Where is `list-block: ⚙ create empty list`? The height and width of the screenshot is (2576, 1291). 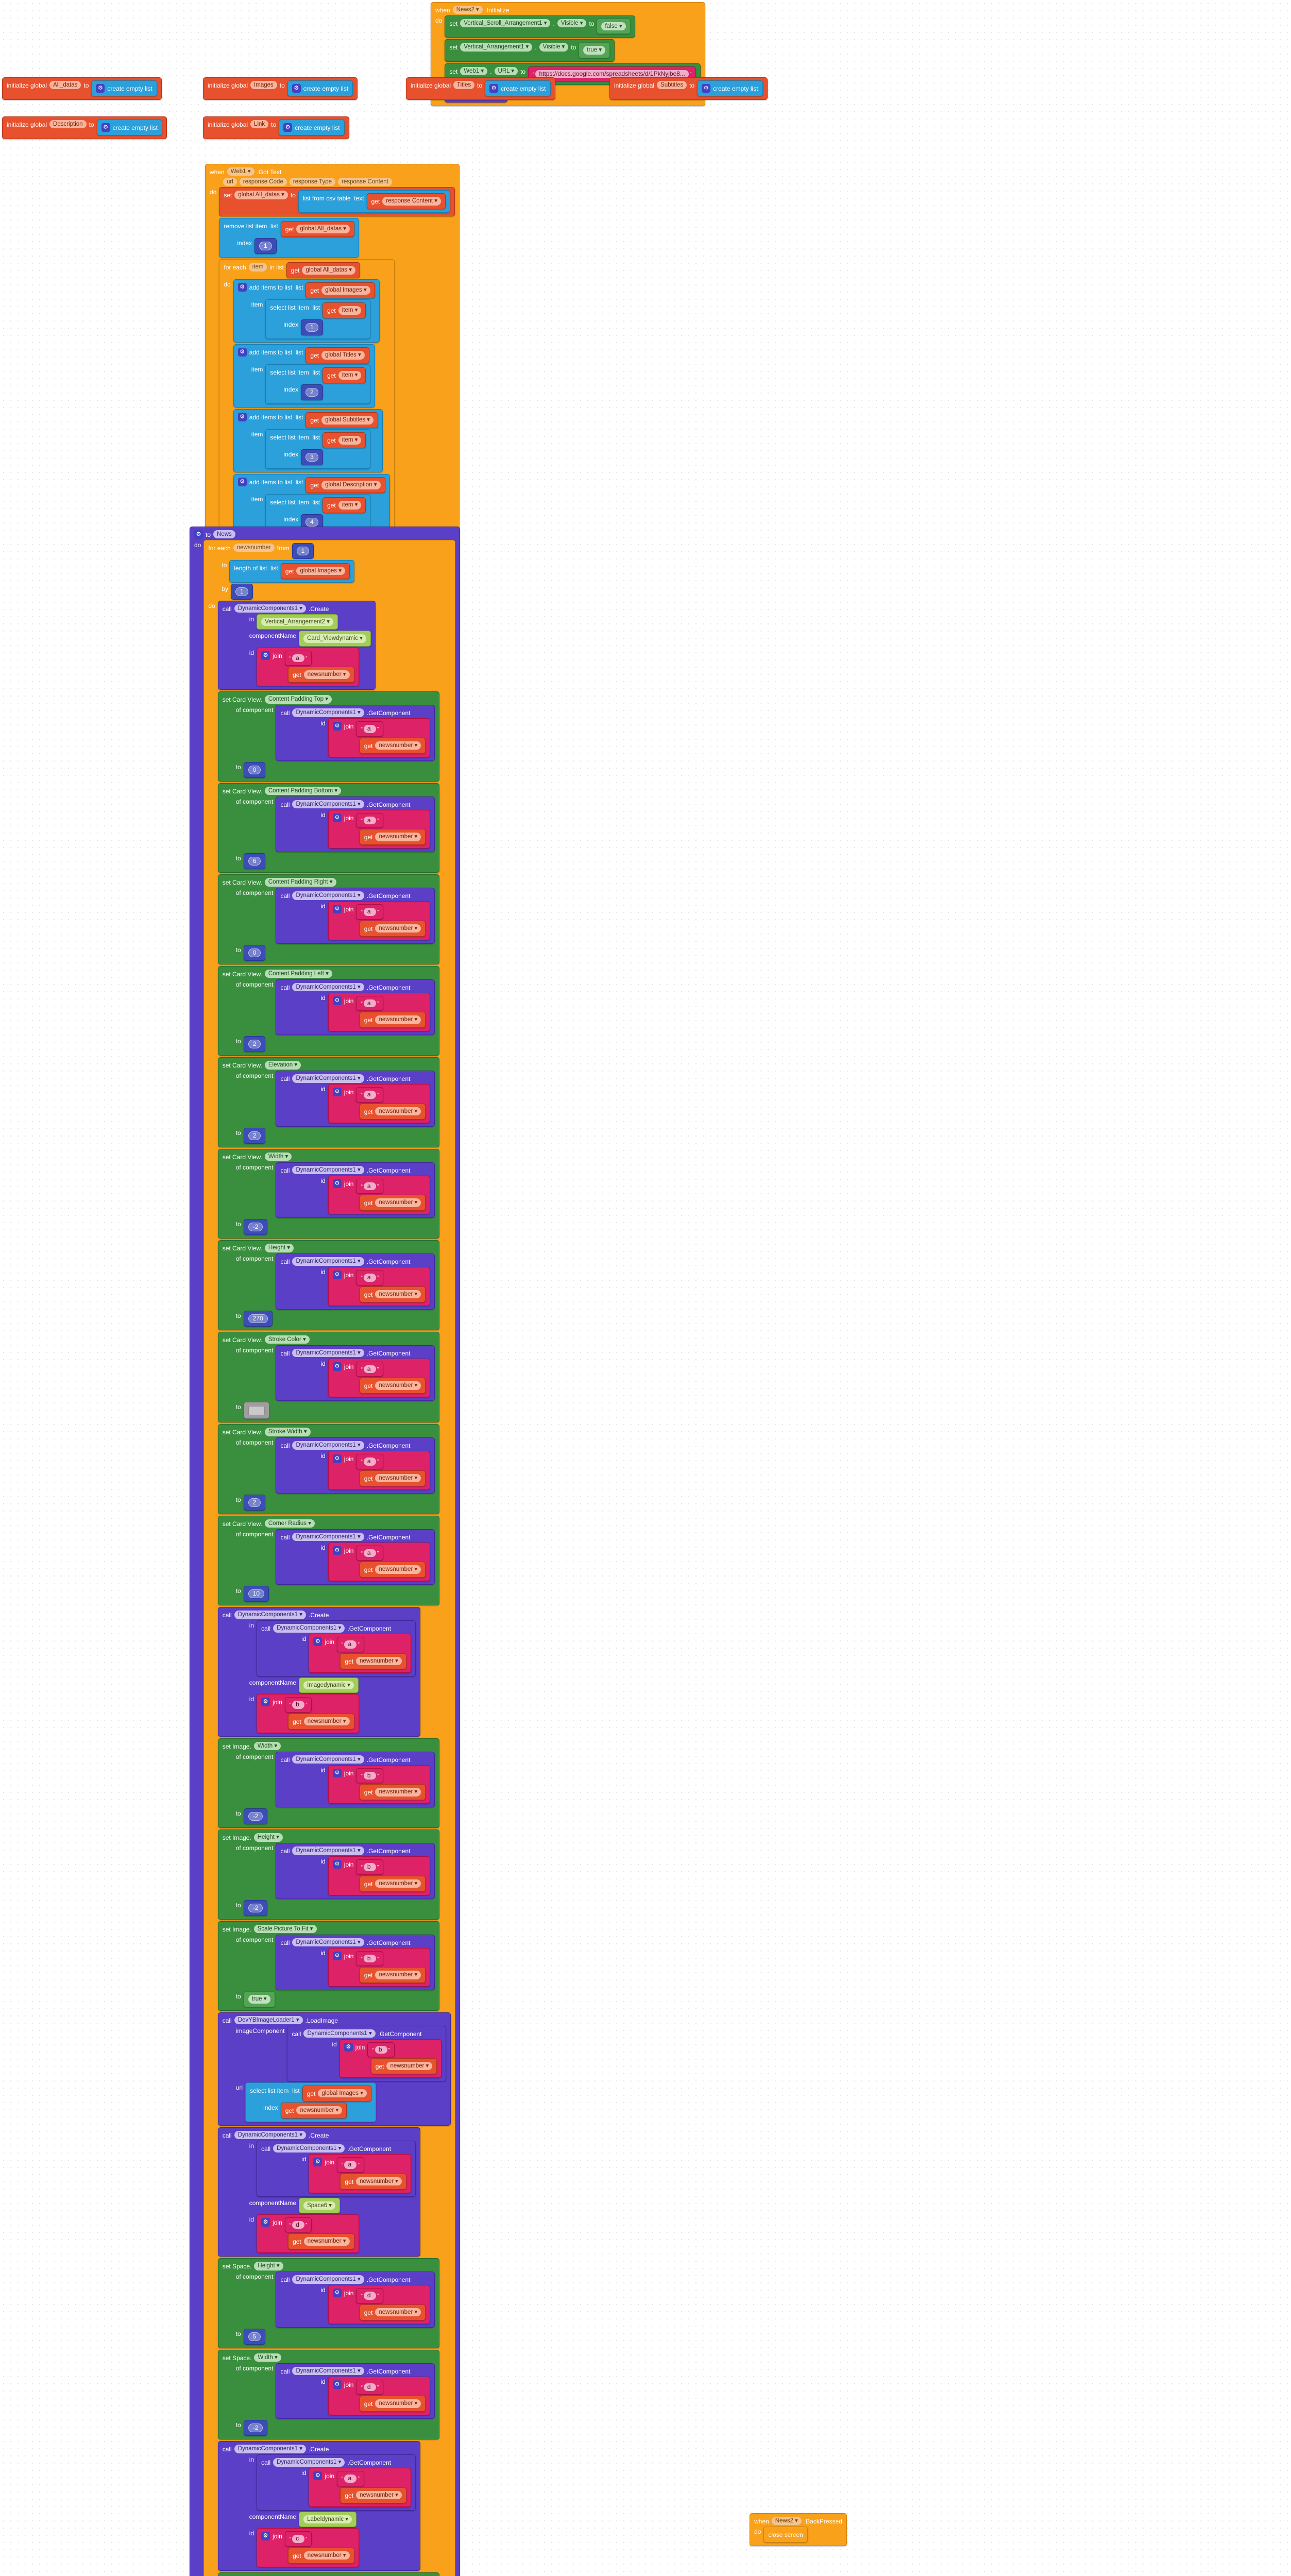 list-block: ⚙ create empty list is located at coordinates (730, 88).